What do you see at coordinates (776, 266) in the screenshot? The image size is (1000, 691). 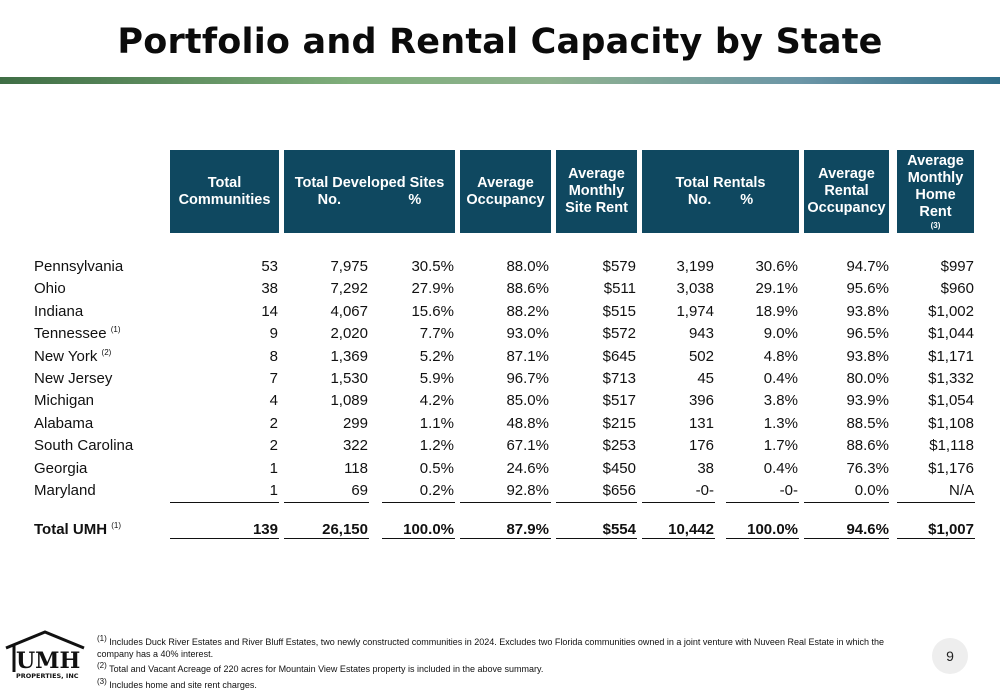 I see `cell-rp: 30.6%` at bounding box center [776, 266].